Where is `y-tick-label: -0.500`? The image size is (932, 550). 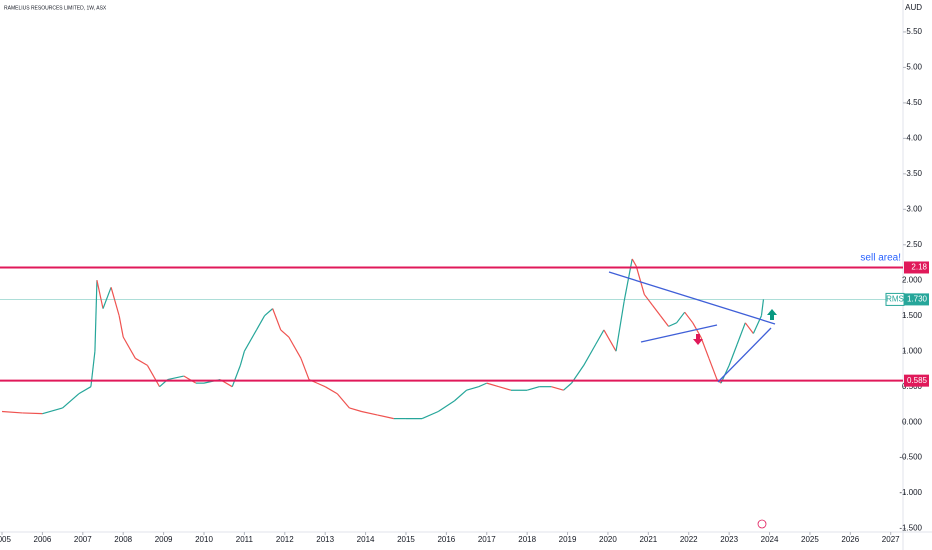
y-tick-label: -0.500 is located at coordinates (910, 457).